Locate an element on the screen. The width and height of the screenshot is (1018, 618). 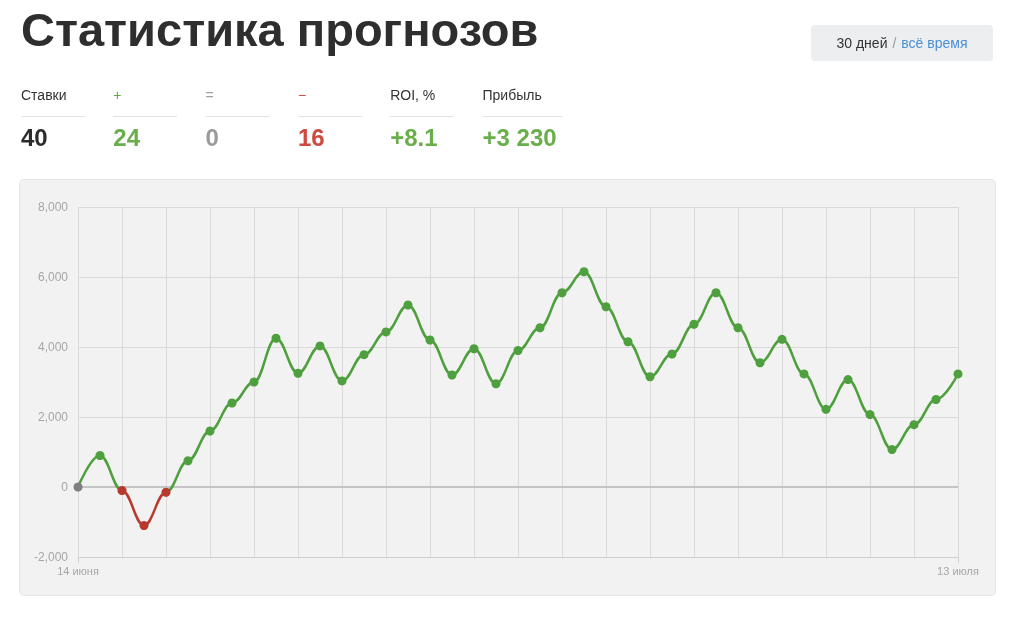
x-tick-label: 14 июня is located at coordinates (78, 570).